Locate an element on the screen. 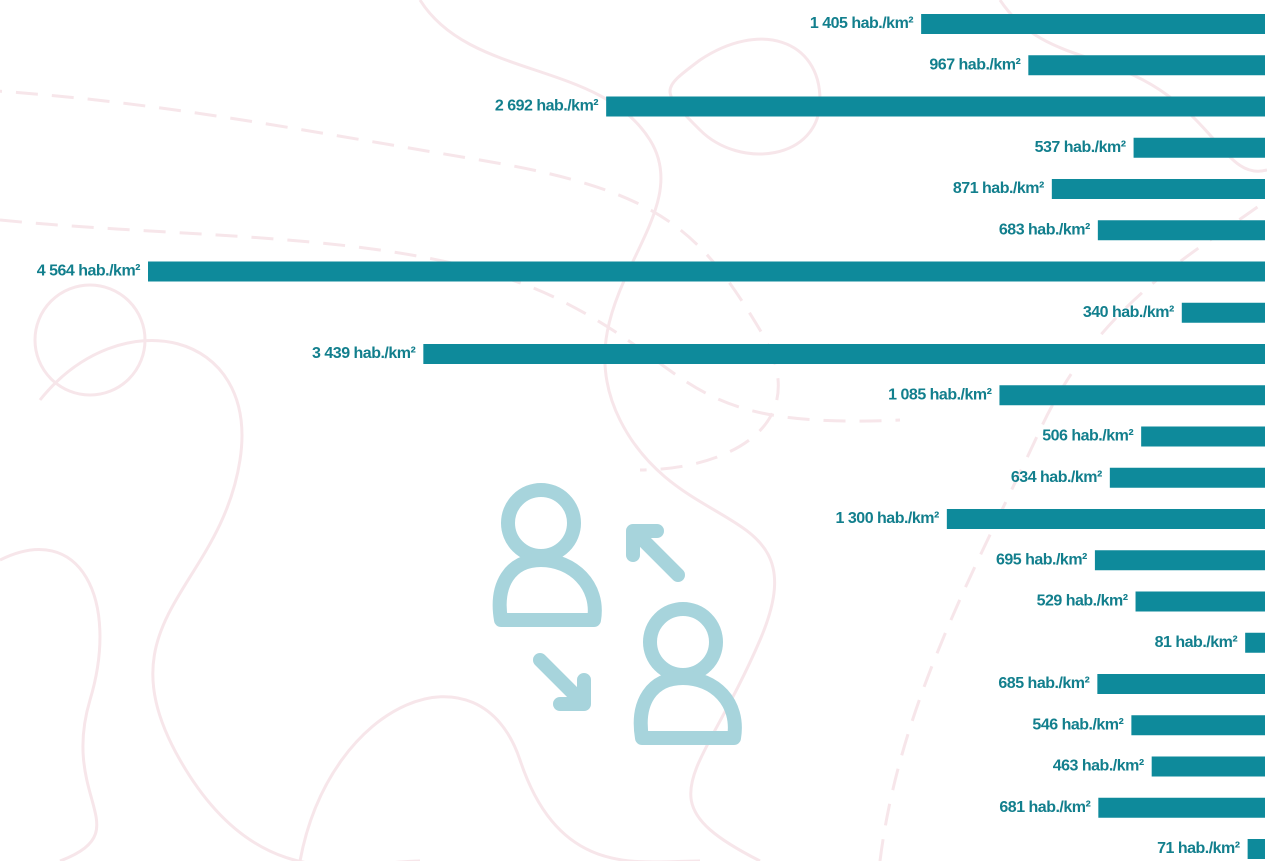  value-label: 537 hab./km² is located at coordinates (1080, 147).